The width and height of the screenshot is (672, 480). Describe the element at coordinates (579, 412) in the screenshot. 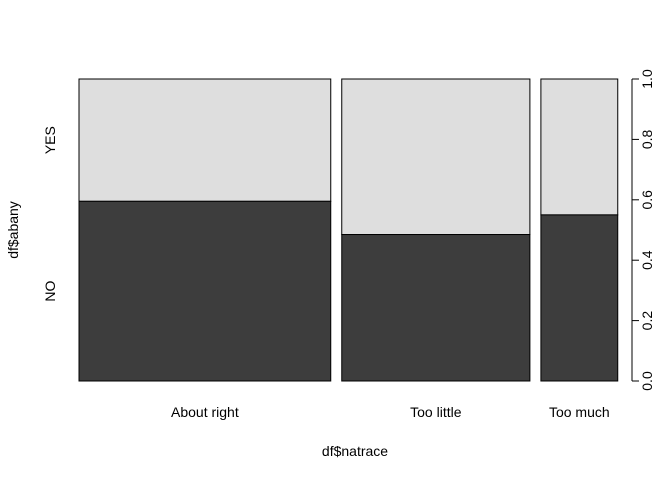

I see `x-tick-label-too-much: Too much` at that location.